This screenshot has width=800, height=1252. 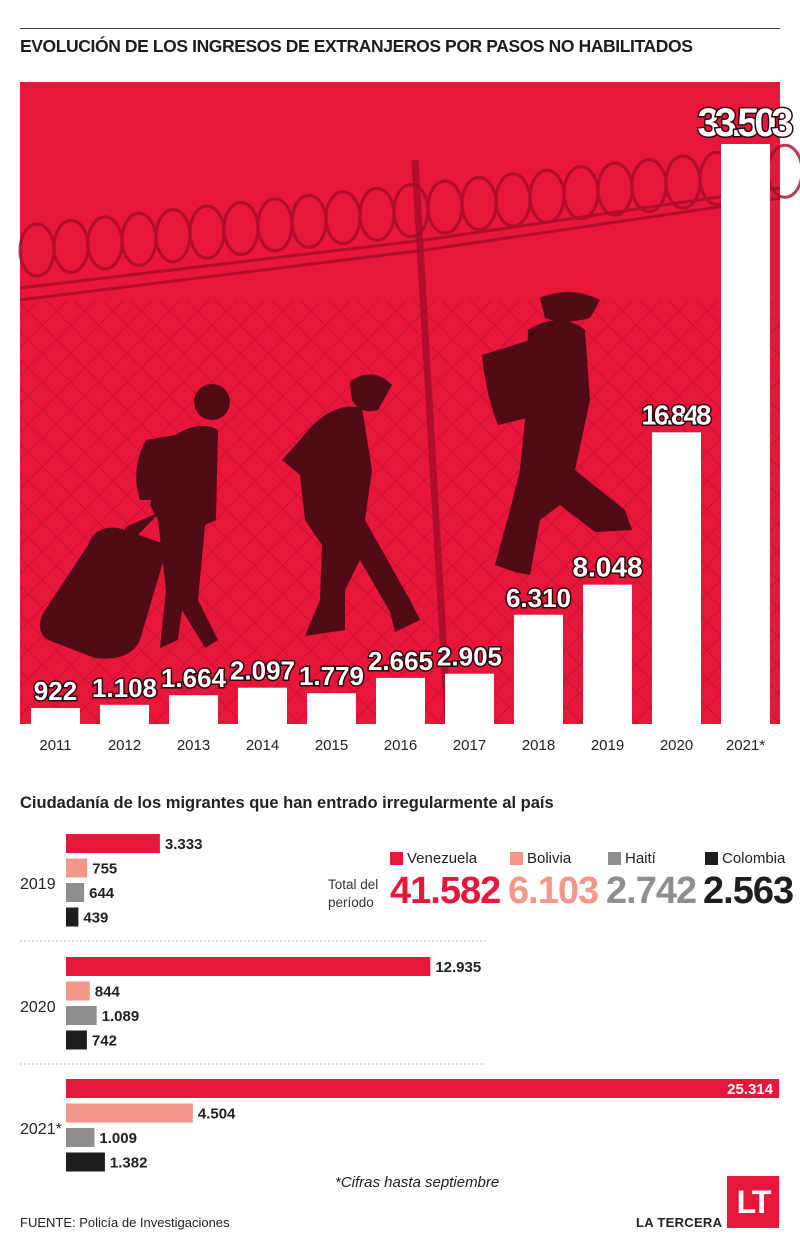 What do you see at coordinates (194, 678) in the screenshot?
I see `bar-value-label-2013: 1.664` at bounding box center [194, 678].